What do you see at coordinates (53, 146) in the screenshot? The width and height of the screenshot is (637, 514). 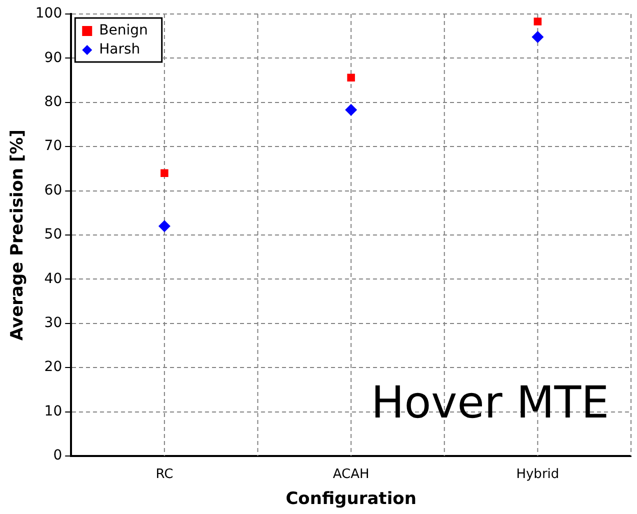 I see `y-tick-label: 70` at bounding box center [53, 146].